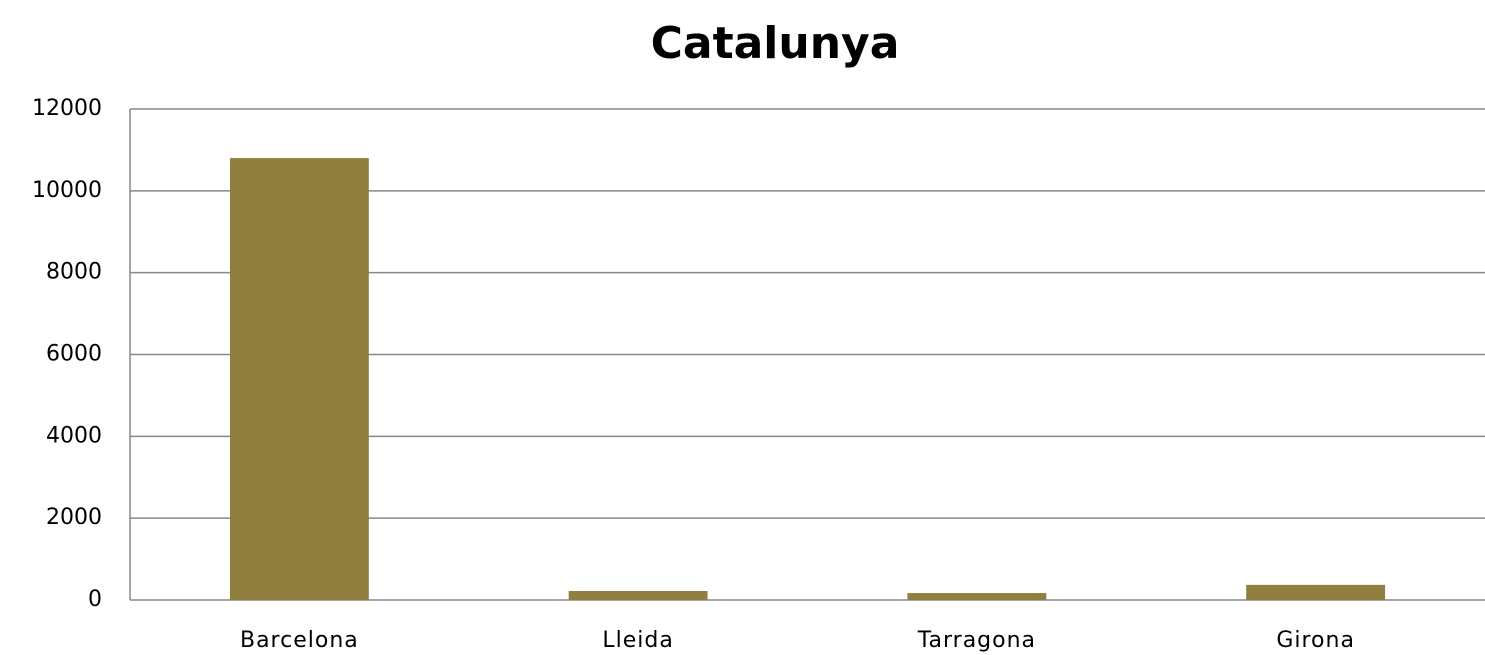 This screenshot has width=1485, height=655. I want to click on y-tick-label: 10000, so click(67, 190).